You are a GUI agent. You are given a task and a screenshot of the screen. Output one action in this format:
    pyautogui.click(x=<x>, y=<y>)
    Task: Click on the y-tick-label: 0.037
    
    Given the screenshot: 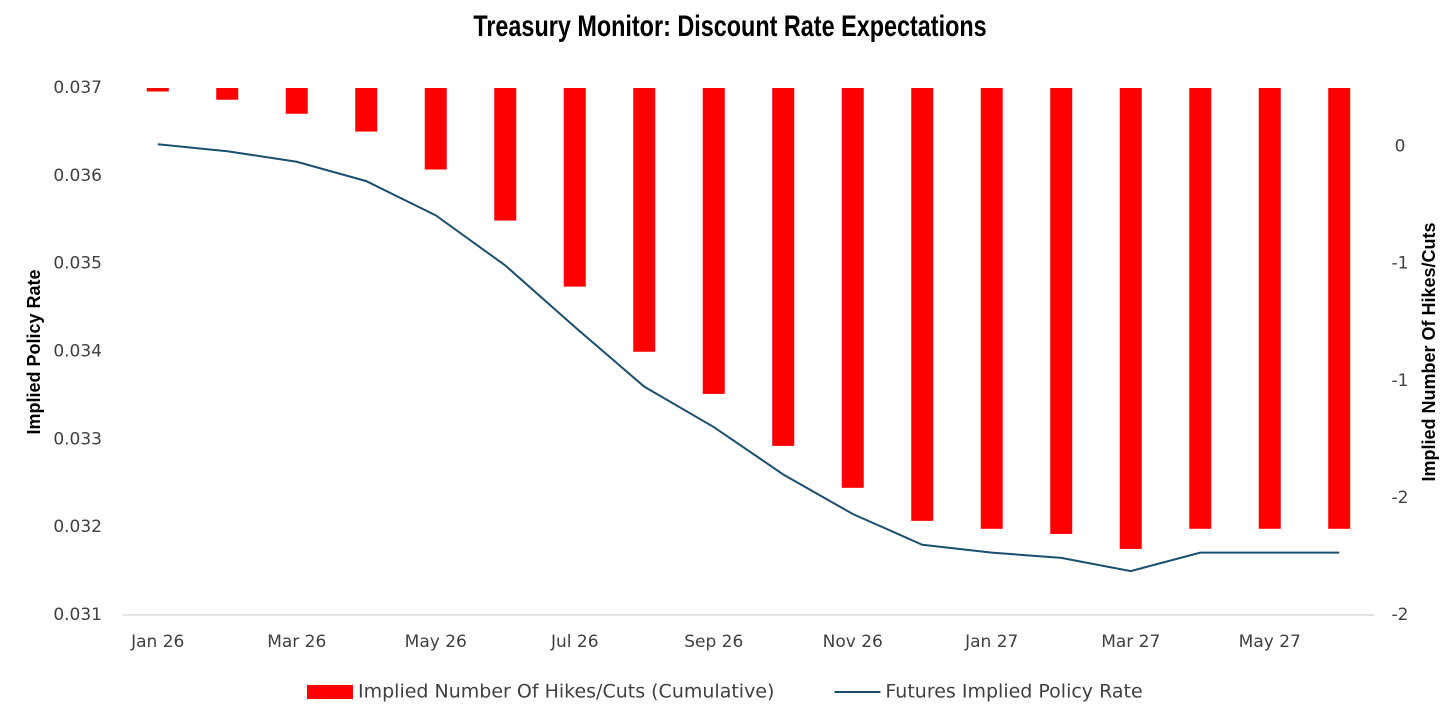 What is the action you would take?
    pyautogui.click(x=77, y=88)
    